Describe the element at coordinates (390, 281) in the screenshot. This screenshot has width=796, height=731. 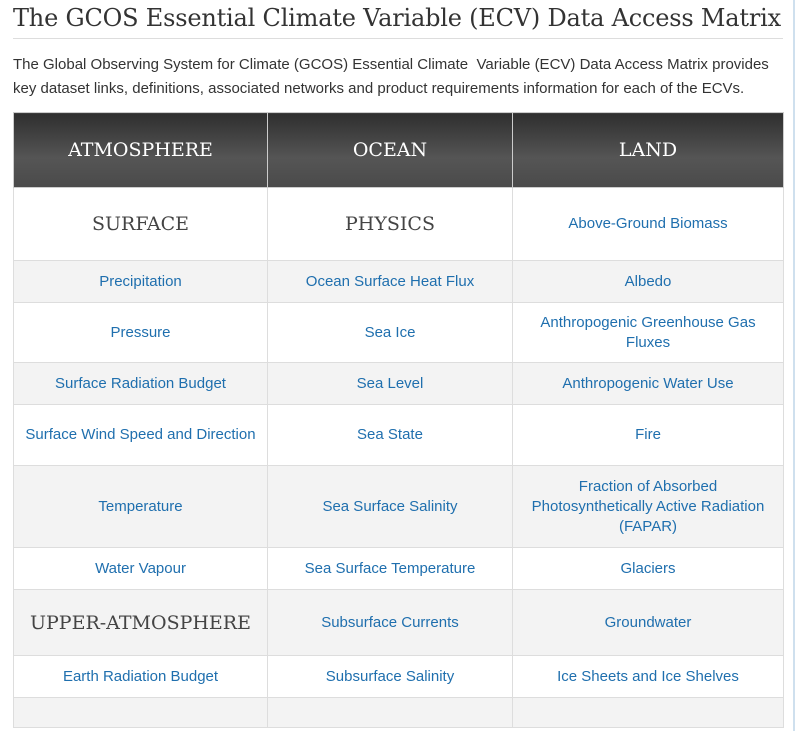
I see `link: Ocean Surface Heat Flux` at that location.